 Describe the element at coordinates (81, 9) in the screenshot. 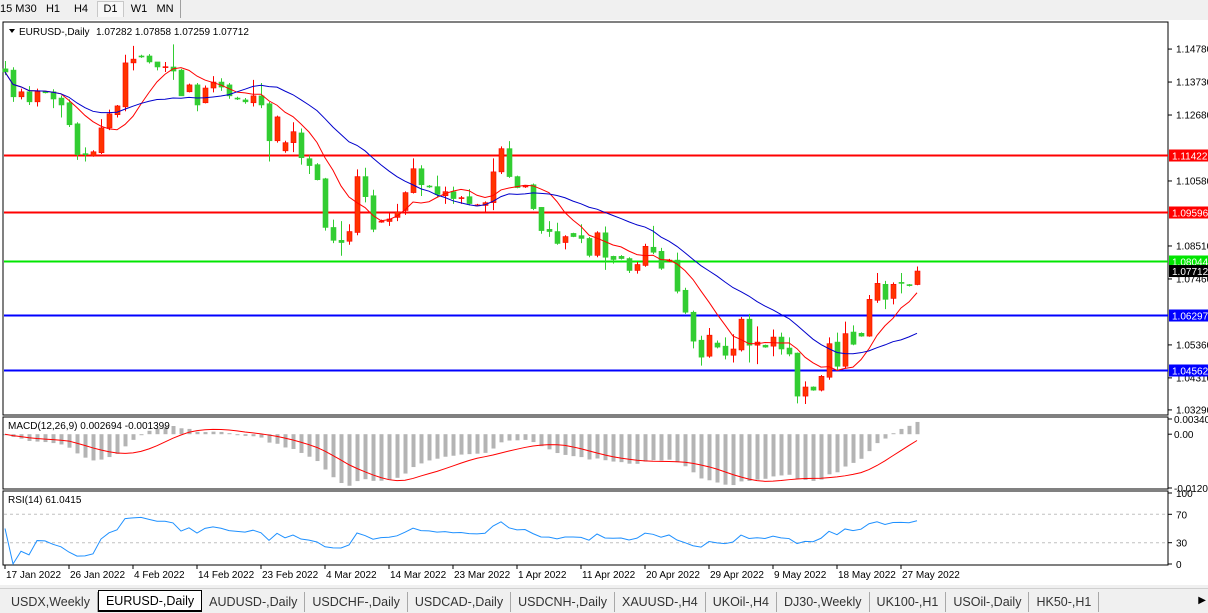

I see `timeframe-h4: H4` at that location.